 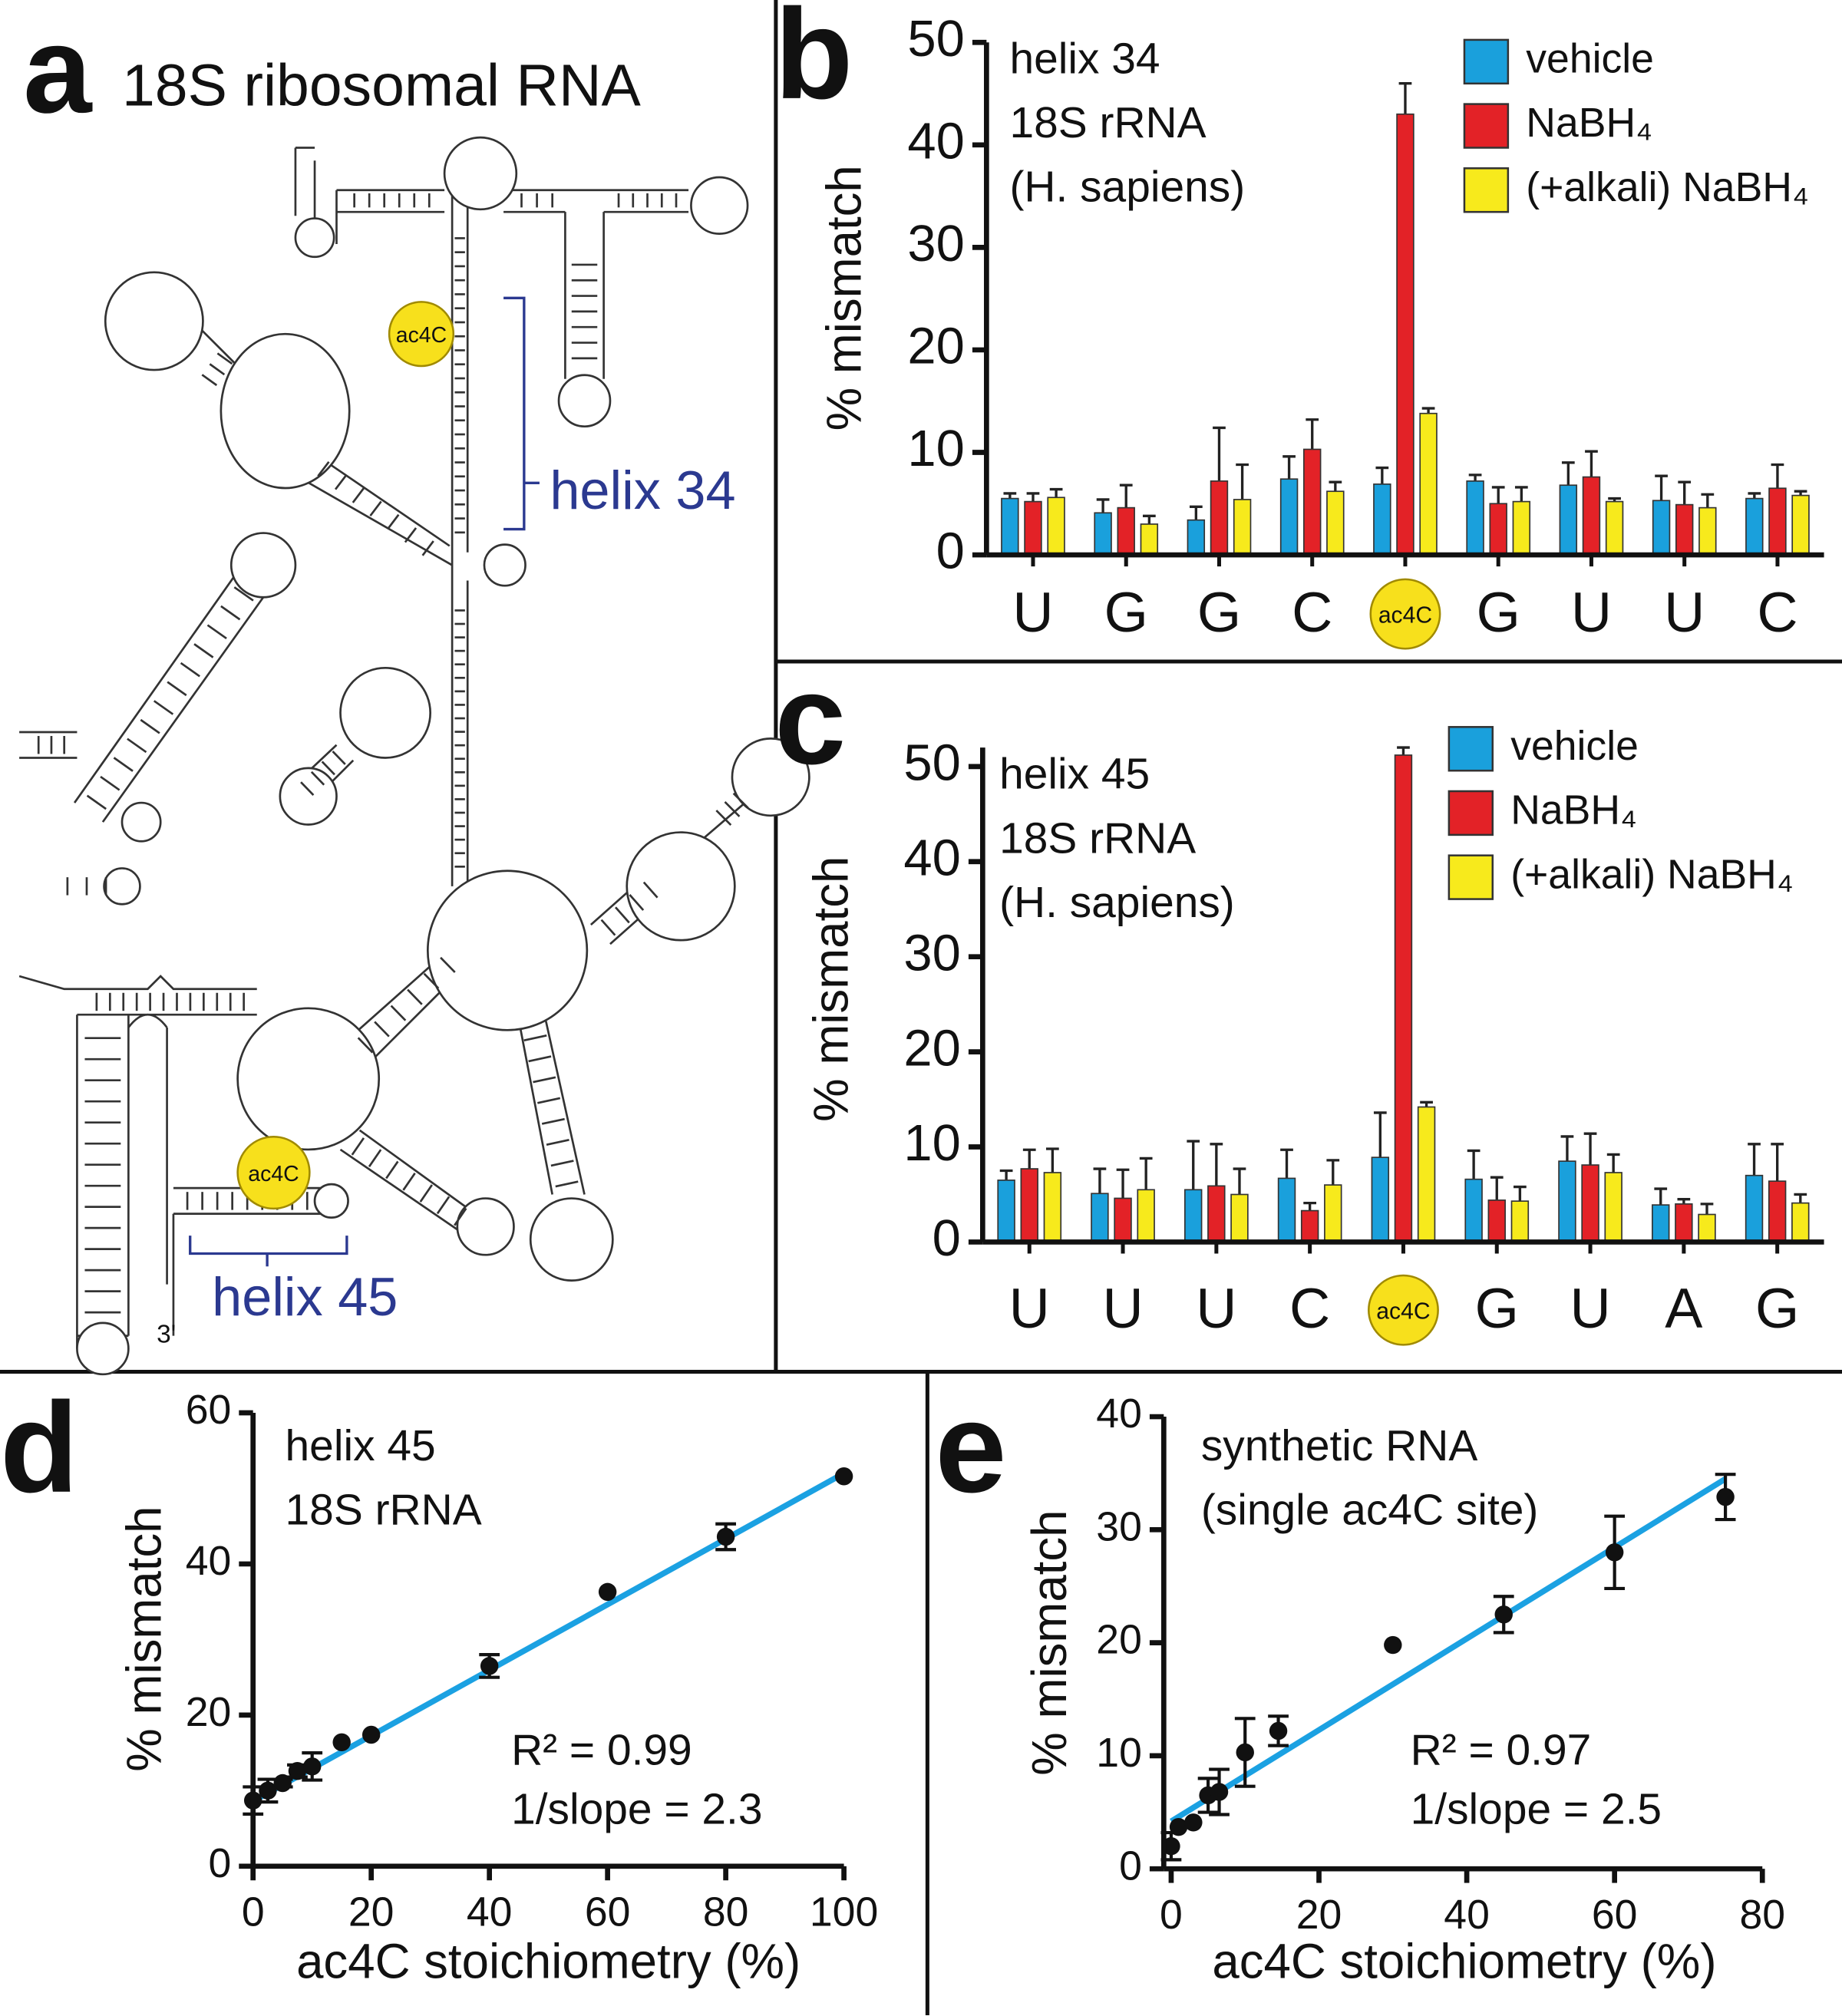 I want to click on annotation: (H. sapiens), so click(x=1127, y=187).